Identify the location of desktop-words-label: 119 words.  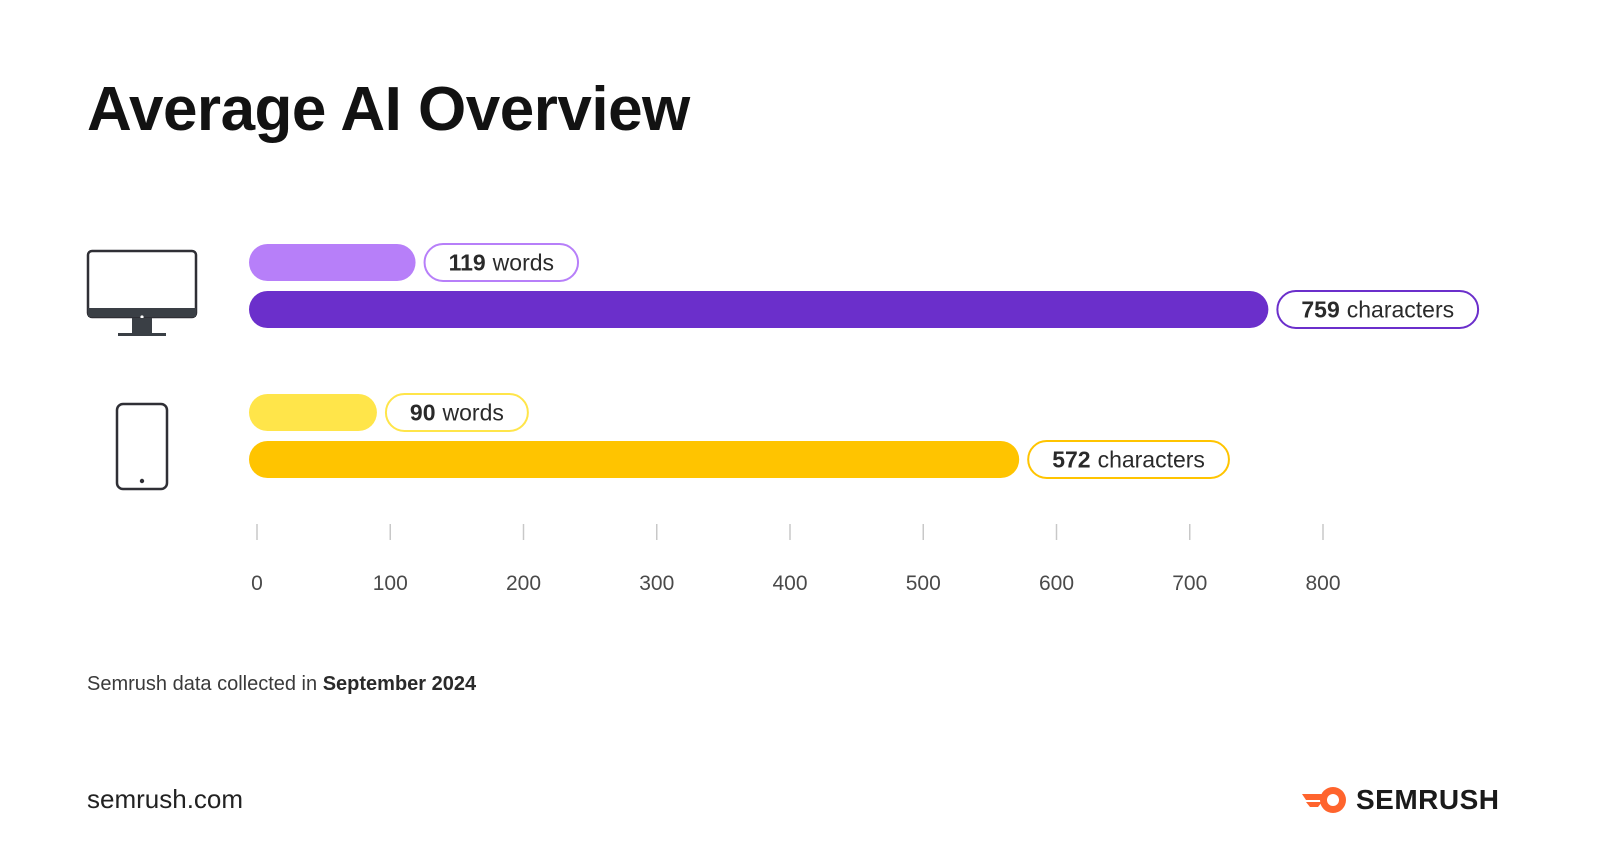
(501, 262).